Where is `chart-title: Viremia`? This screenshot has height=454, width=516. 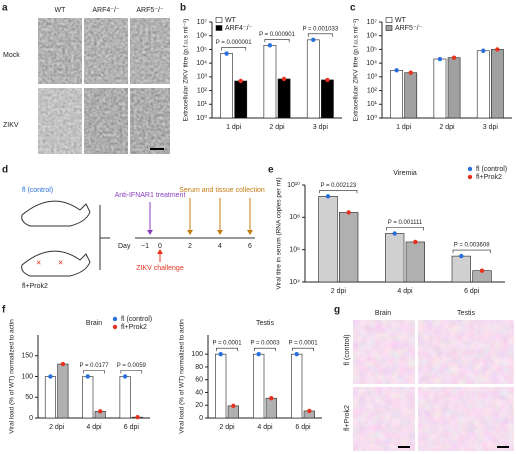 chart-title: Viremia is located at coordinates (405, 173).